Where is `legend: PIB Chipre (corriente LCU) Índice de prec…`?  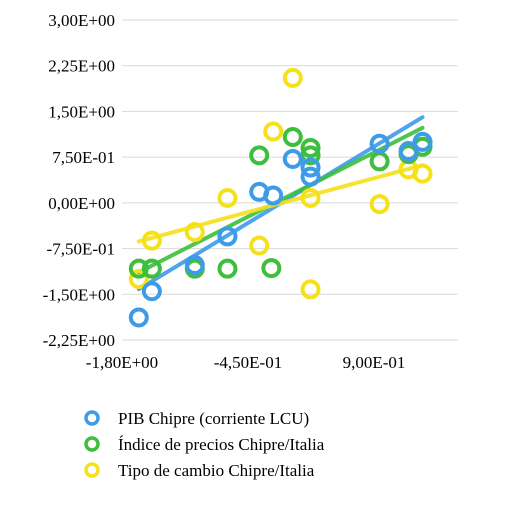 legend: PIB Chipre (corriente LCU) Índice de prec… is located at coordinates (204, 444).